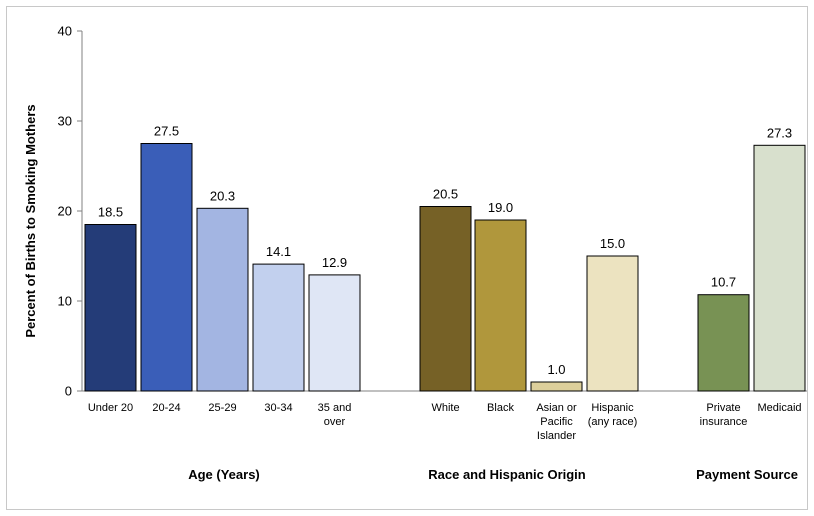  What do you see at coordinates (65, 31) in the screenshot?
I see `y-tick-label: 40` at bounding box center [65, 31].